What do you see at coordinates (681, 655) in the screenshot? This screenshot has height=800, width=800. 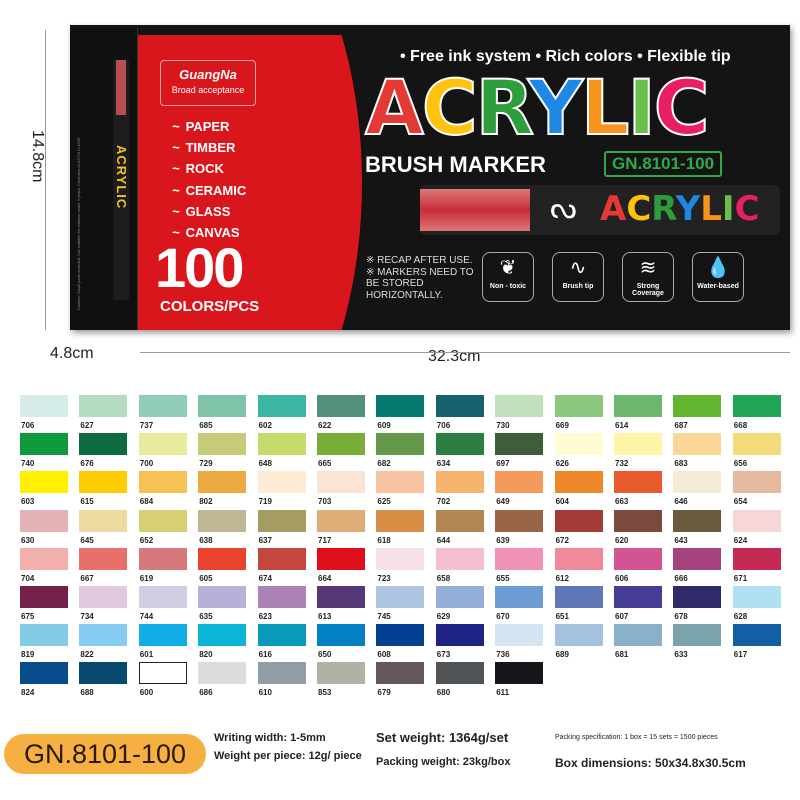 I see `color-code: 633` at bounding box center [681, 655].